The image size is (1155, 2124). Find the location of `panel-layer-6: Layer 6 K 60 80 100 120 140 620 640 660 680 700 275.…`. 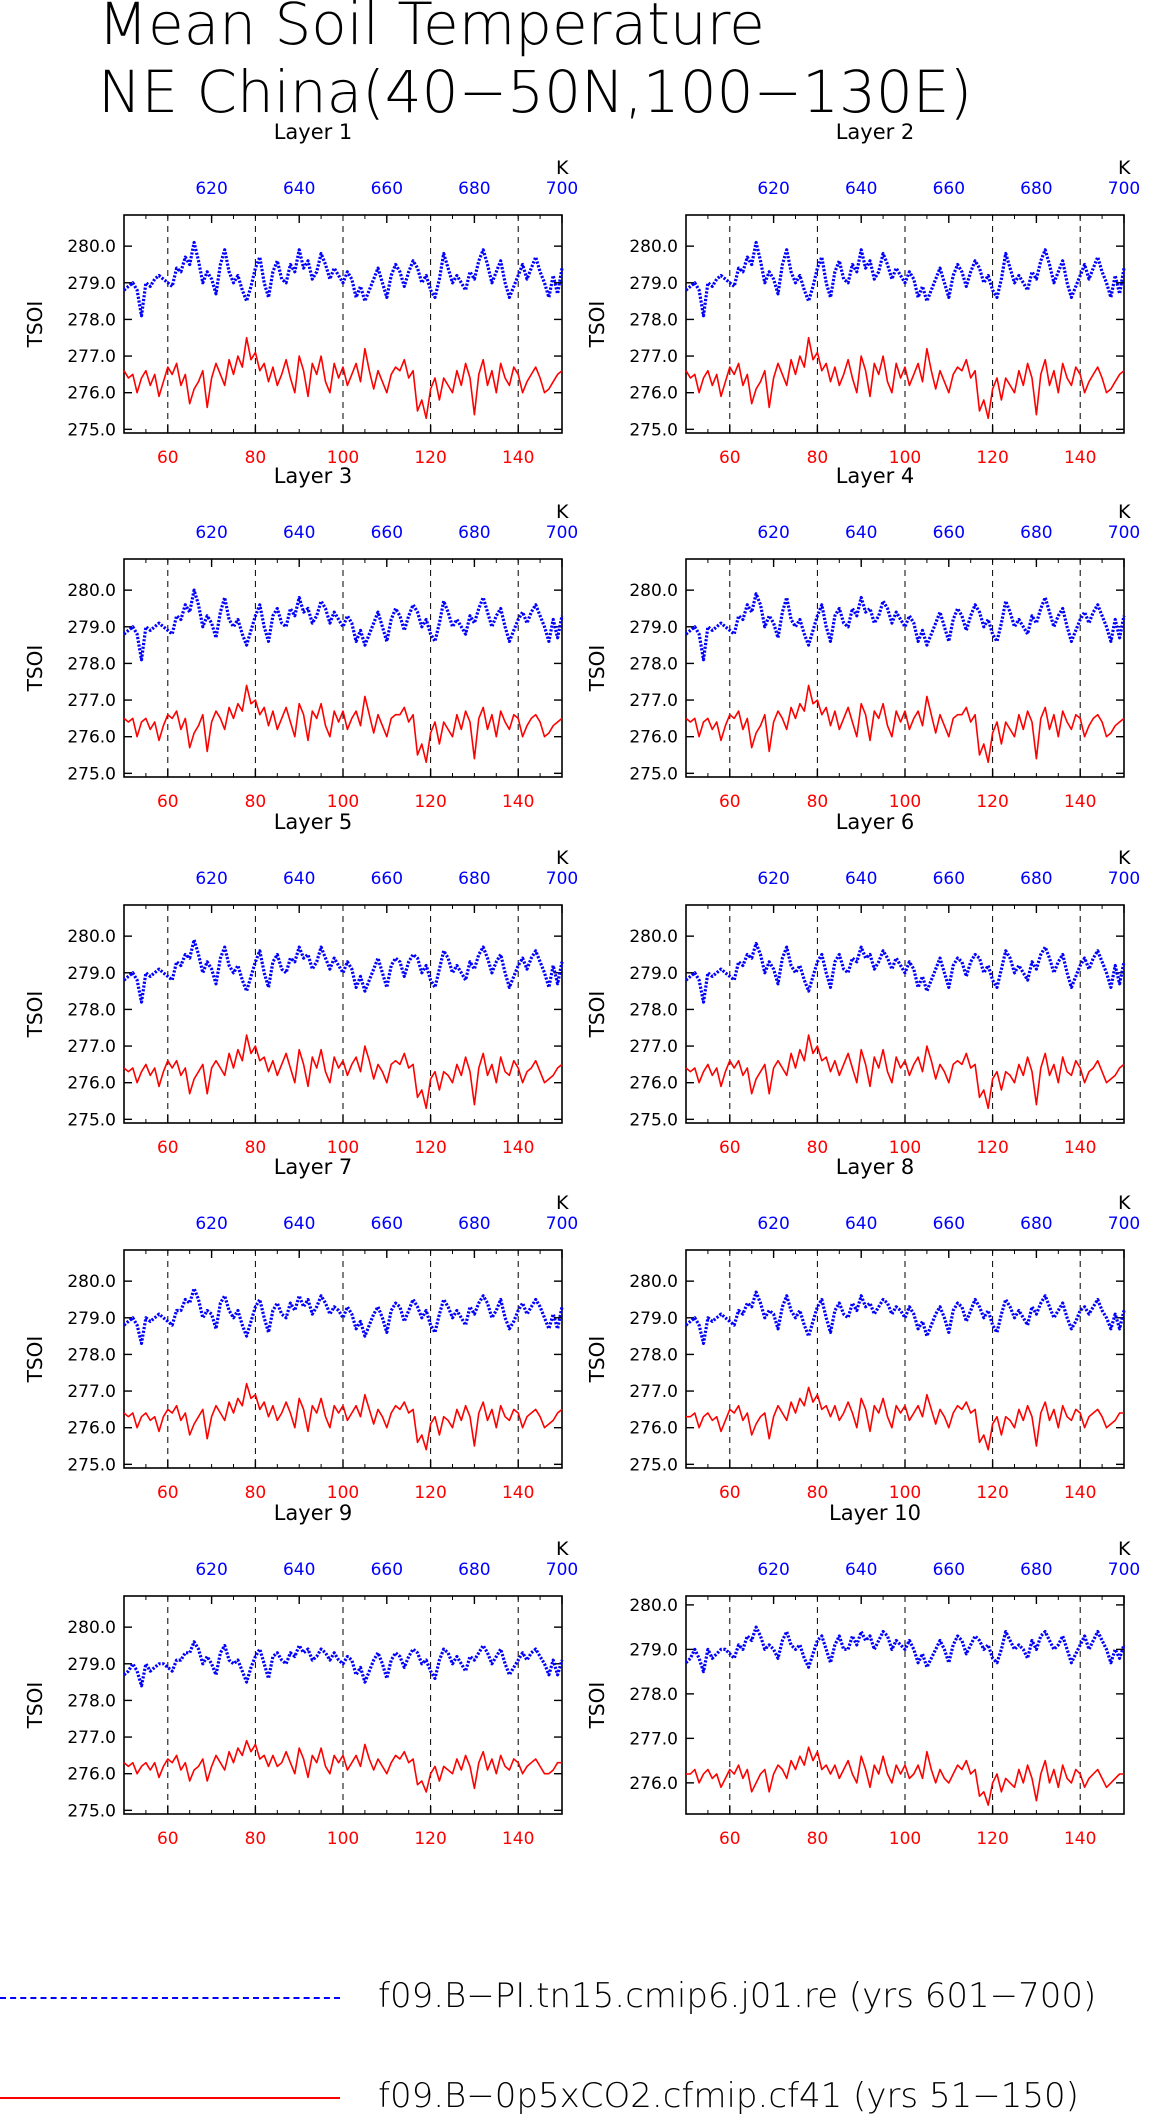

panel-layer-6: Layer 6 K 60 80 100 120 140 620 640 660 680 700 275.… is located at coordinates (862, 984).